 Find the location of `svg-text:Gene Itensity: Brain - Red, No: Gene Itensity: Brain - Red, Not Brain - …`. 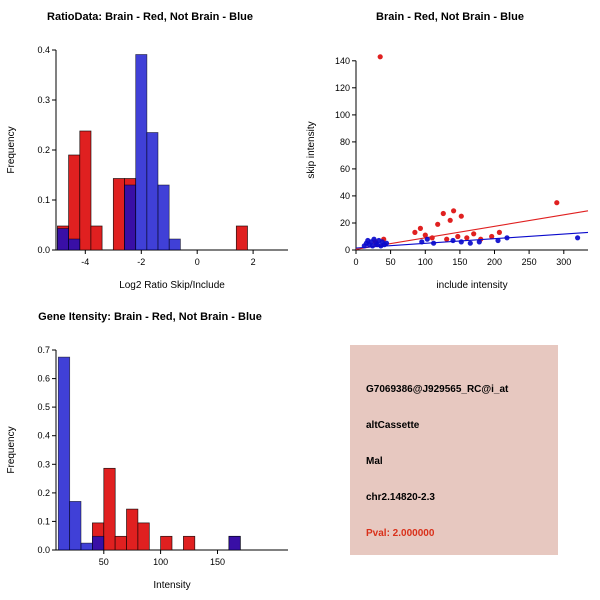

svg-text:Gene Itensity: Brain - Red, No: Gene Itensity: Brain - Red, Not Brain - … is located at coordinates (150, 317).